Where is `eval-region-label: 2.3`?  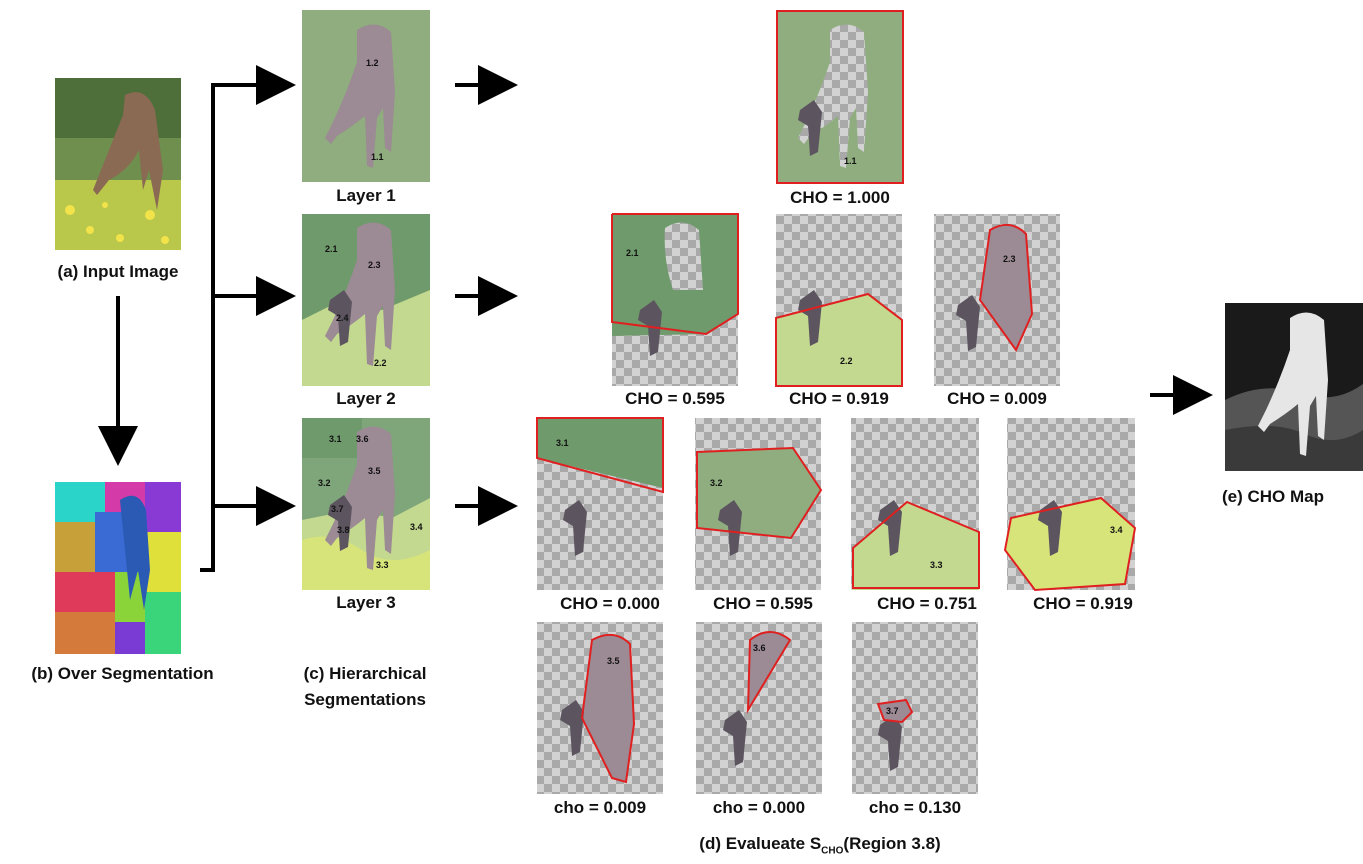 eval-region-label: 2.3 is located at coordinates (1009, 259).